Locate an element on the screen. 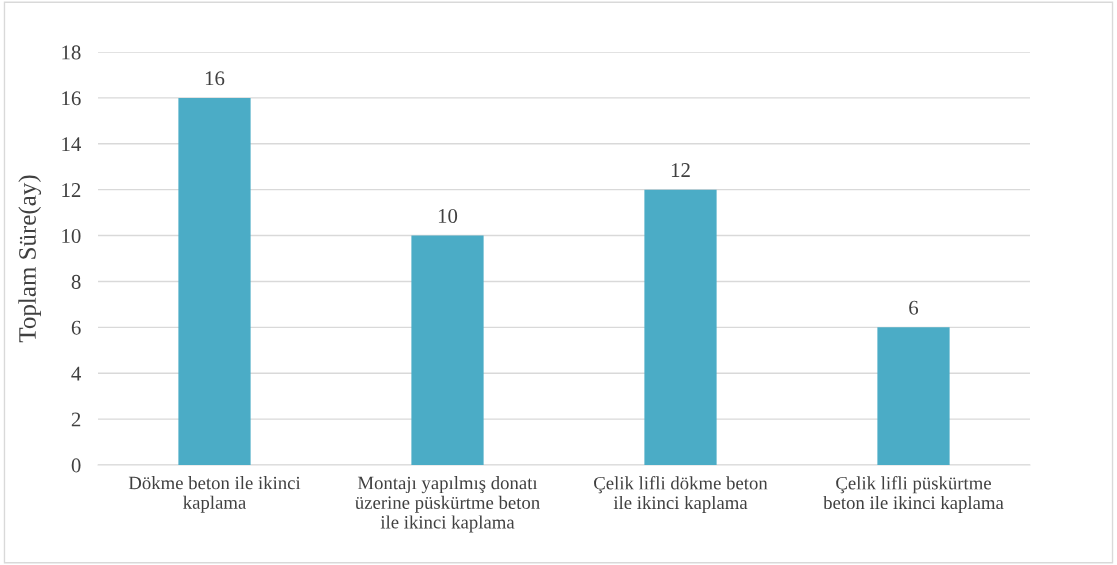  data-label: 16 is located at coordinates (215, 78).